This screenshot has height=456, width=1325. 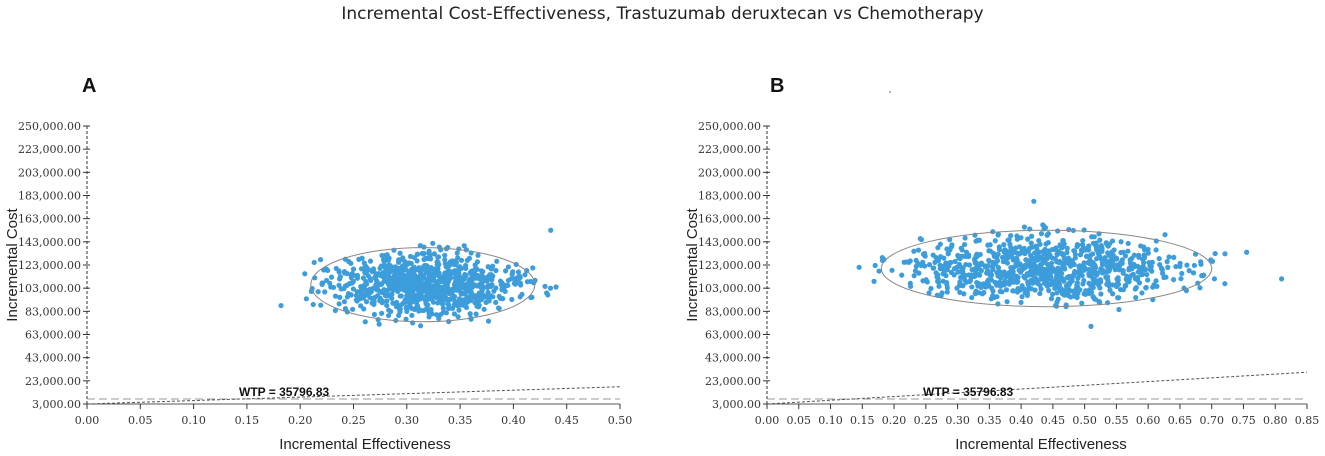 What do you see at coordinates (894, 420) in the screenshot?
I see `x-tick-label: 0.20` at bounding box center [894, 420].